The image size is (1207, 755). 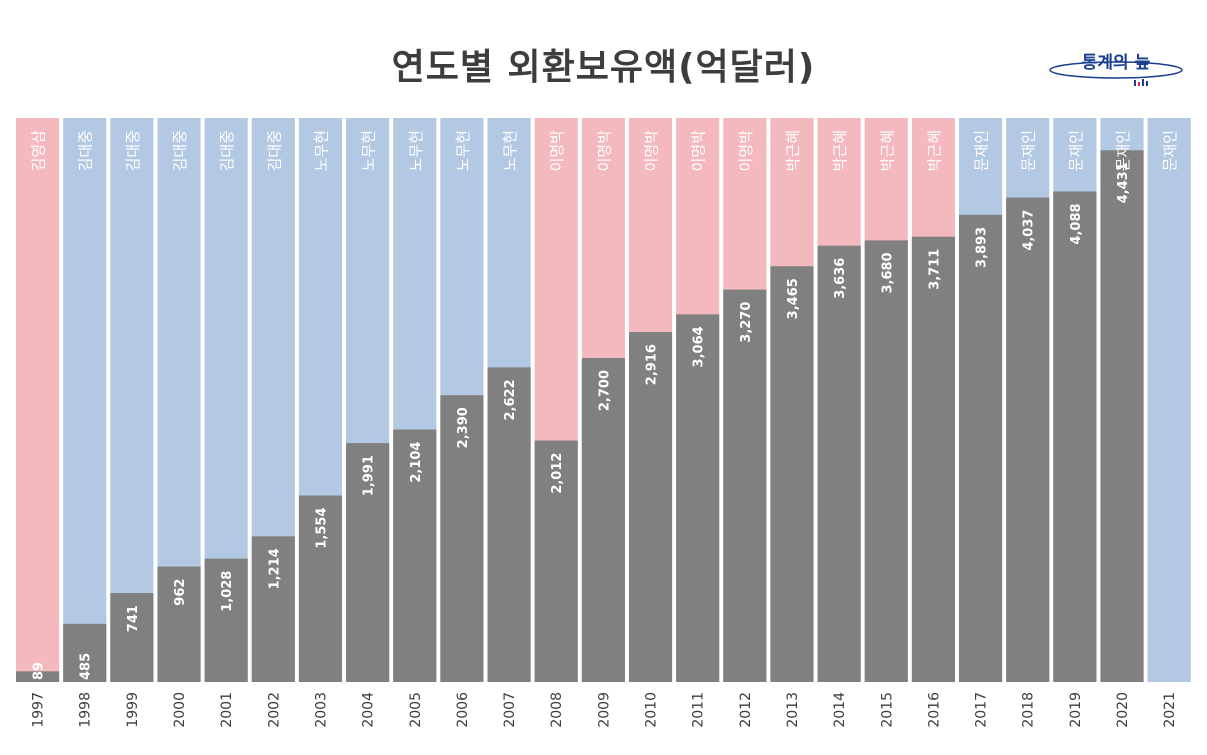 I want to click on value-label: 741, so click(x=133, y=618).